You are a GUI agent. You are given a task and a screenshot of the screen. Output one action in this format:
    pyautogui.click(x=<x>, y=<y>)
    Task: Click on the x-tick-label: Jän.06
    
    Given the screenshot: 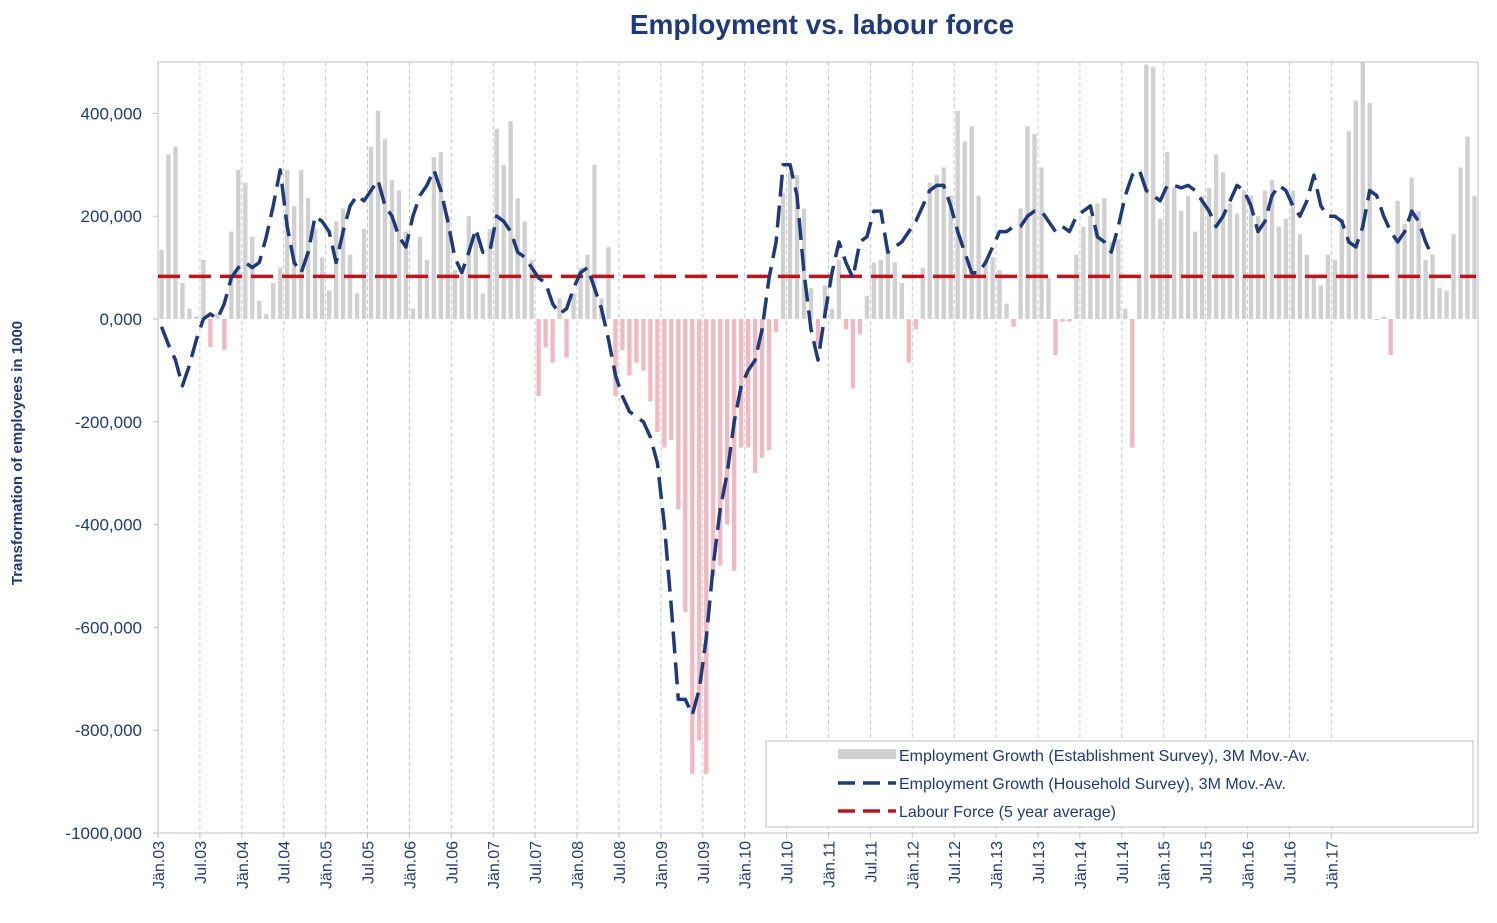 What is the action you would take?
    pyautogui.click(x=410, y=865)
    